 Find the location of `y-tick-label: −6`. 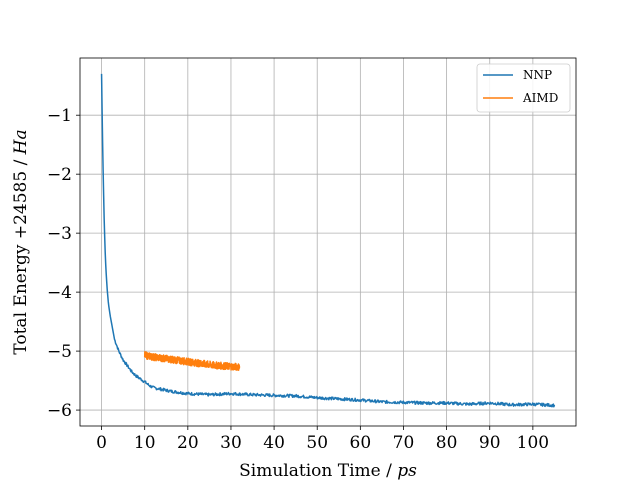

y-tick-label: −6 is located at coordinates (59, 411).